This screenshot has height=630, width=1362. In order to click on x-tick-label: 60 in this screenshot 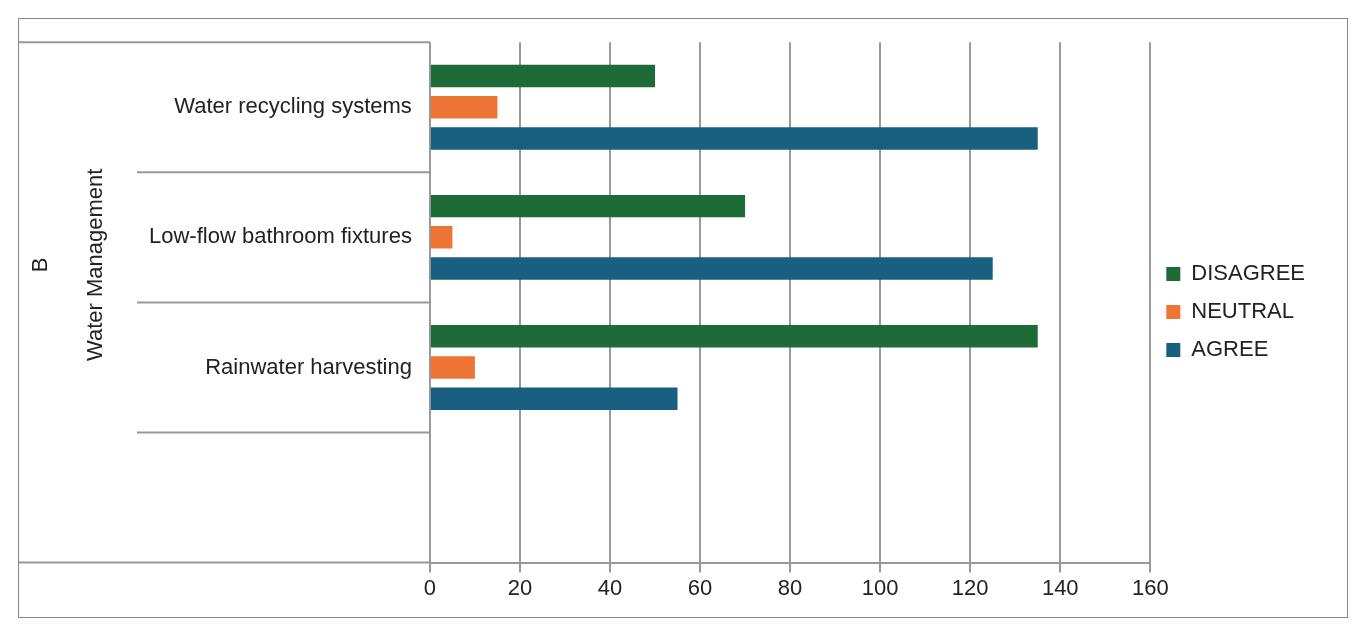, I will do `click(700, 587)`.